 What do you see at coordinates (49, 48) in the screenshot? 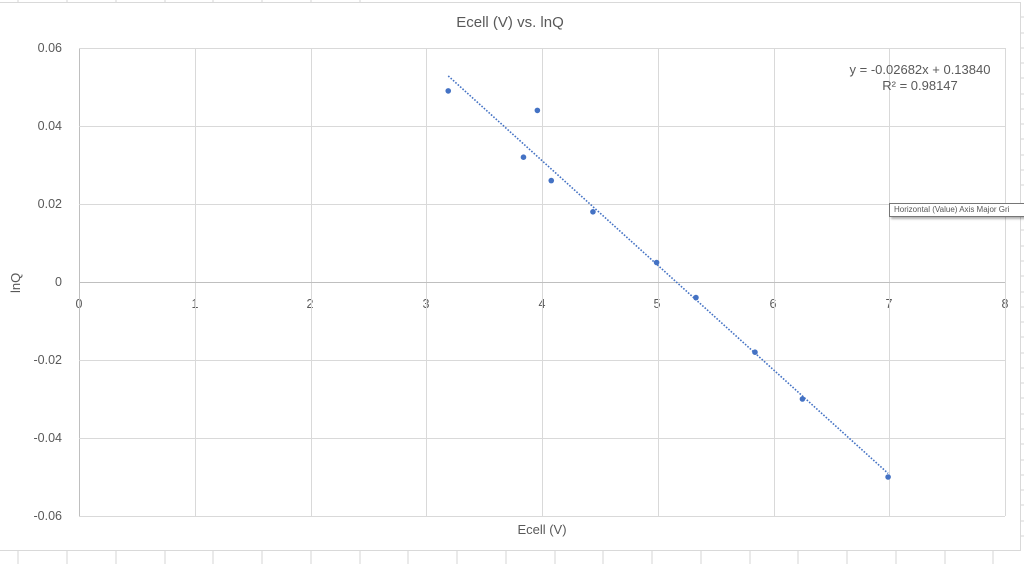
I see `y-tick-label: 0.06` at bounding box center [49, 48].